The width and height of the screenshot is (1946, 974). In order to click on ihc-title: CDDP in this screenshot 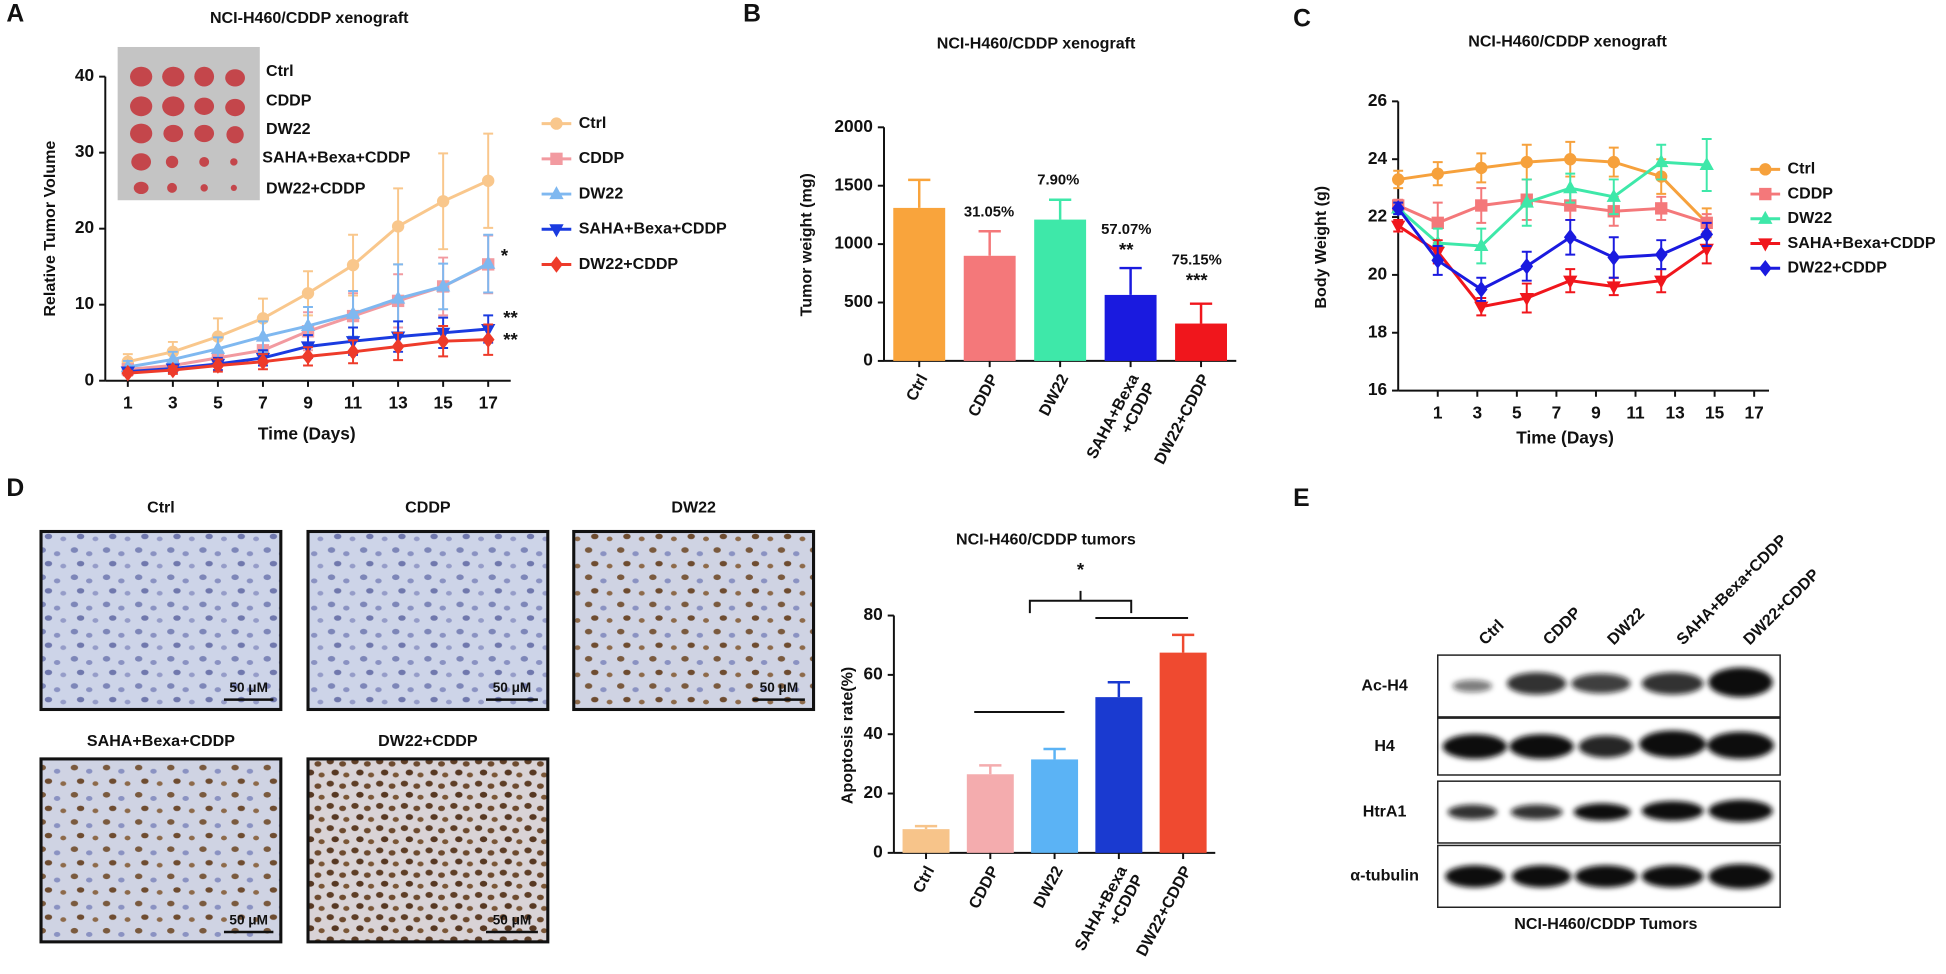, I will do `click(428, 507)`.